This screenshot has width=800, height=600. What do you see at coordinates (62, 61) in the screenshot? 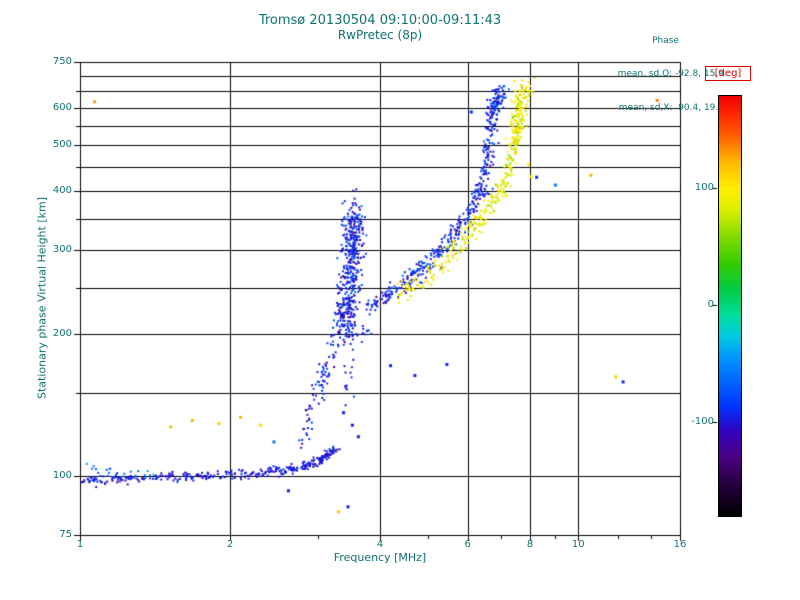
I see `y-tick-label: 750` at bounding box center [62, 61].